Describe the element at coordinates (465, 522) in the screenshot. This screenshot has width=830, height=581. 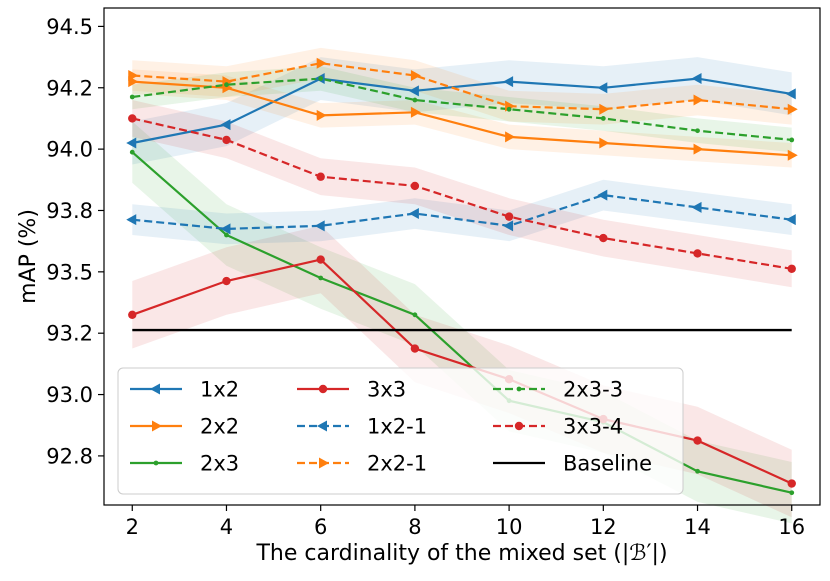
I see `x-axis-ticks: 2 4 6 8 10 12 14 16` at that location.